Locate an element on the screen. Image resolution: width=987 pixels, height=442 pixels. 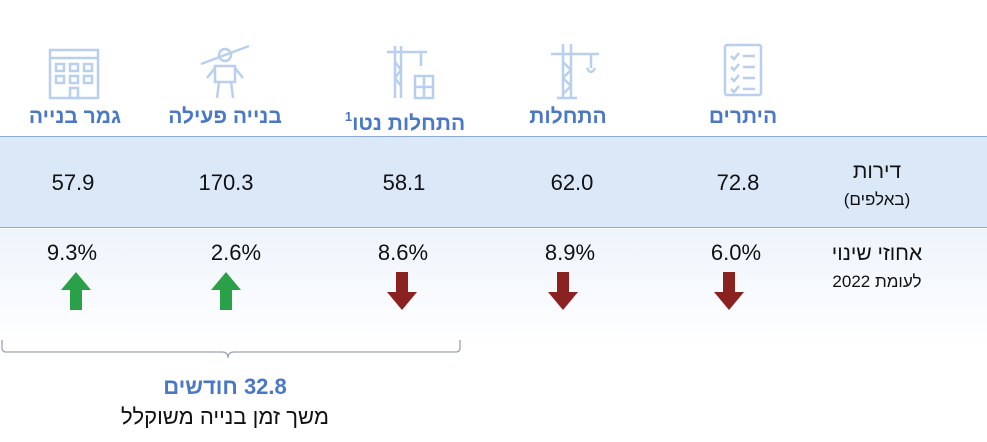
value-net-starts: 58.1 is located at coordinates (404, 182).